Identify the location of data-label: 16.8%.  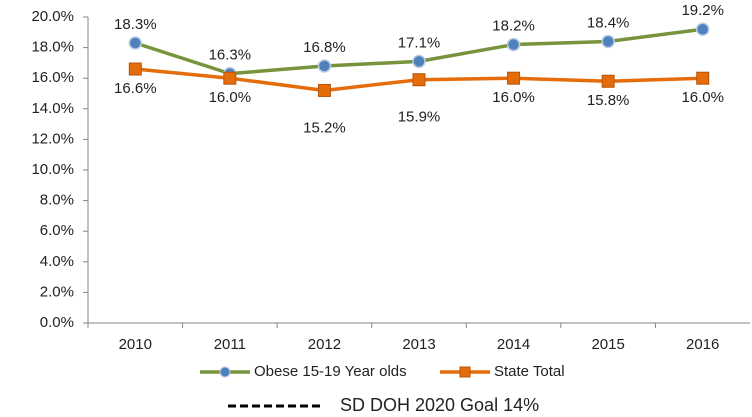
(324, 47).